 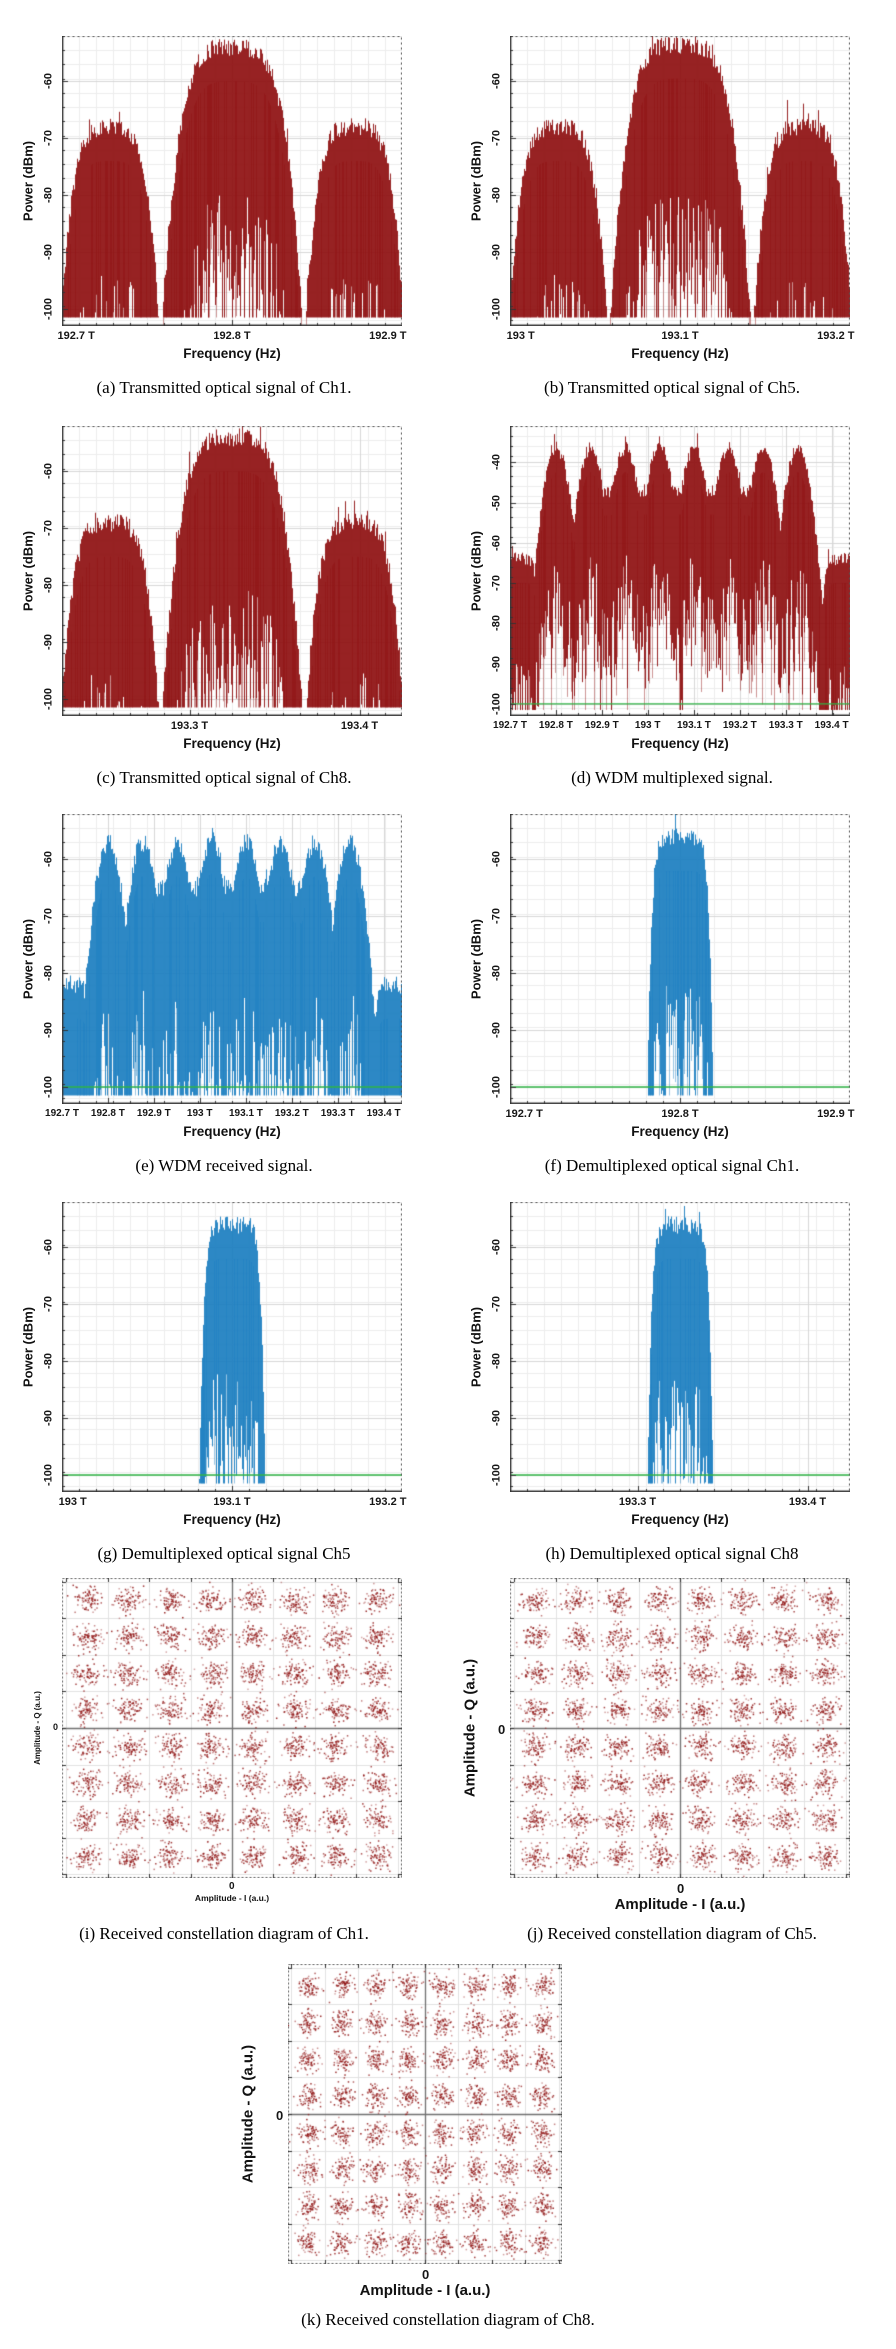 I want to click on constellation-canvas-k, so click(x=425, y=2114).